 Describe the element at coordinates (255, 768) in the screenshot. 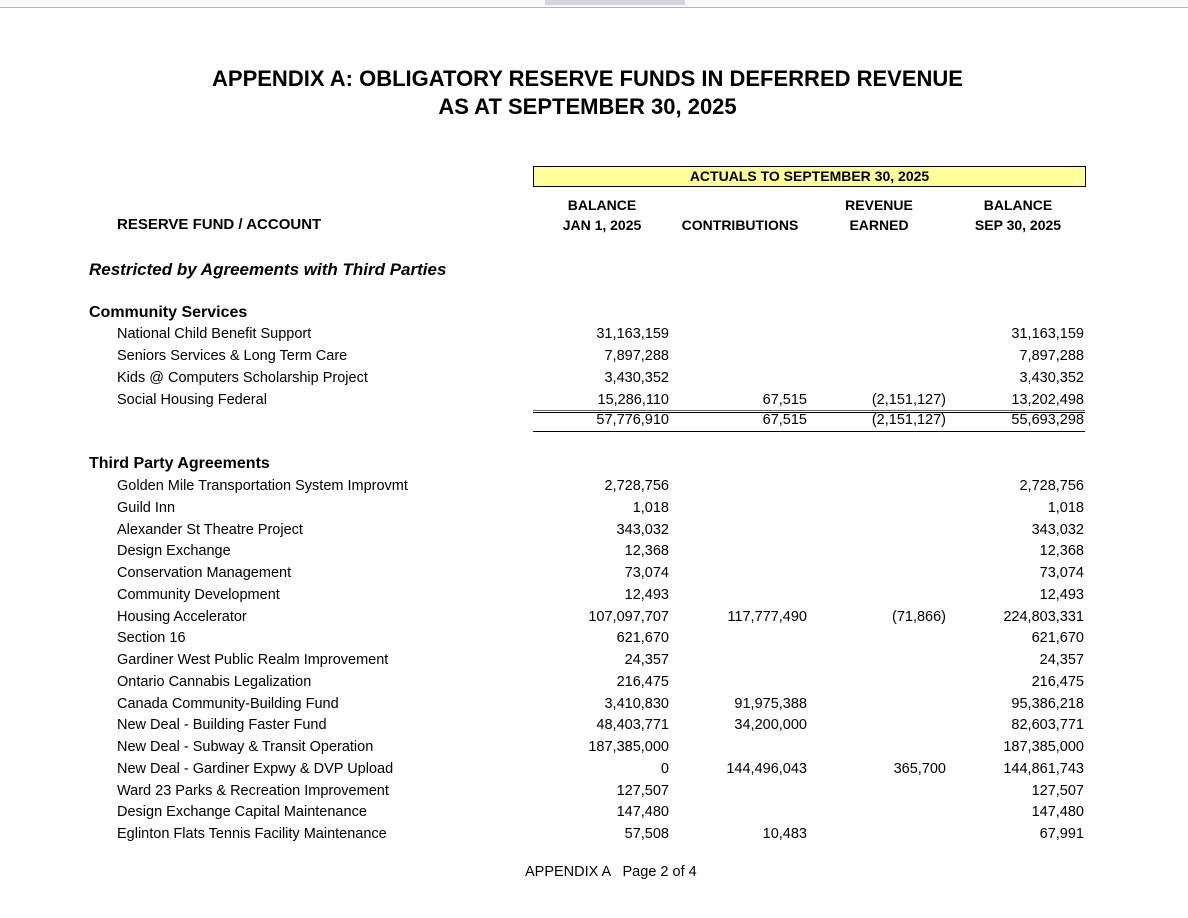

I see `account-name: New Deal - Gardiner Expwy & DVP Upload` at that location.